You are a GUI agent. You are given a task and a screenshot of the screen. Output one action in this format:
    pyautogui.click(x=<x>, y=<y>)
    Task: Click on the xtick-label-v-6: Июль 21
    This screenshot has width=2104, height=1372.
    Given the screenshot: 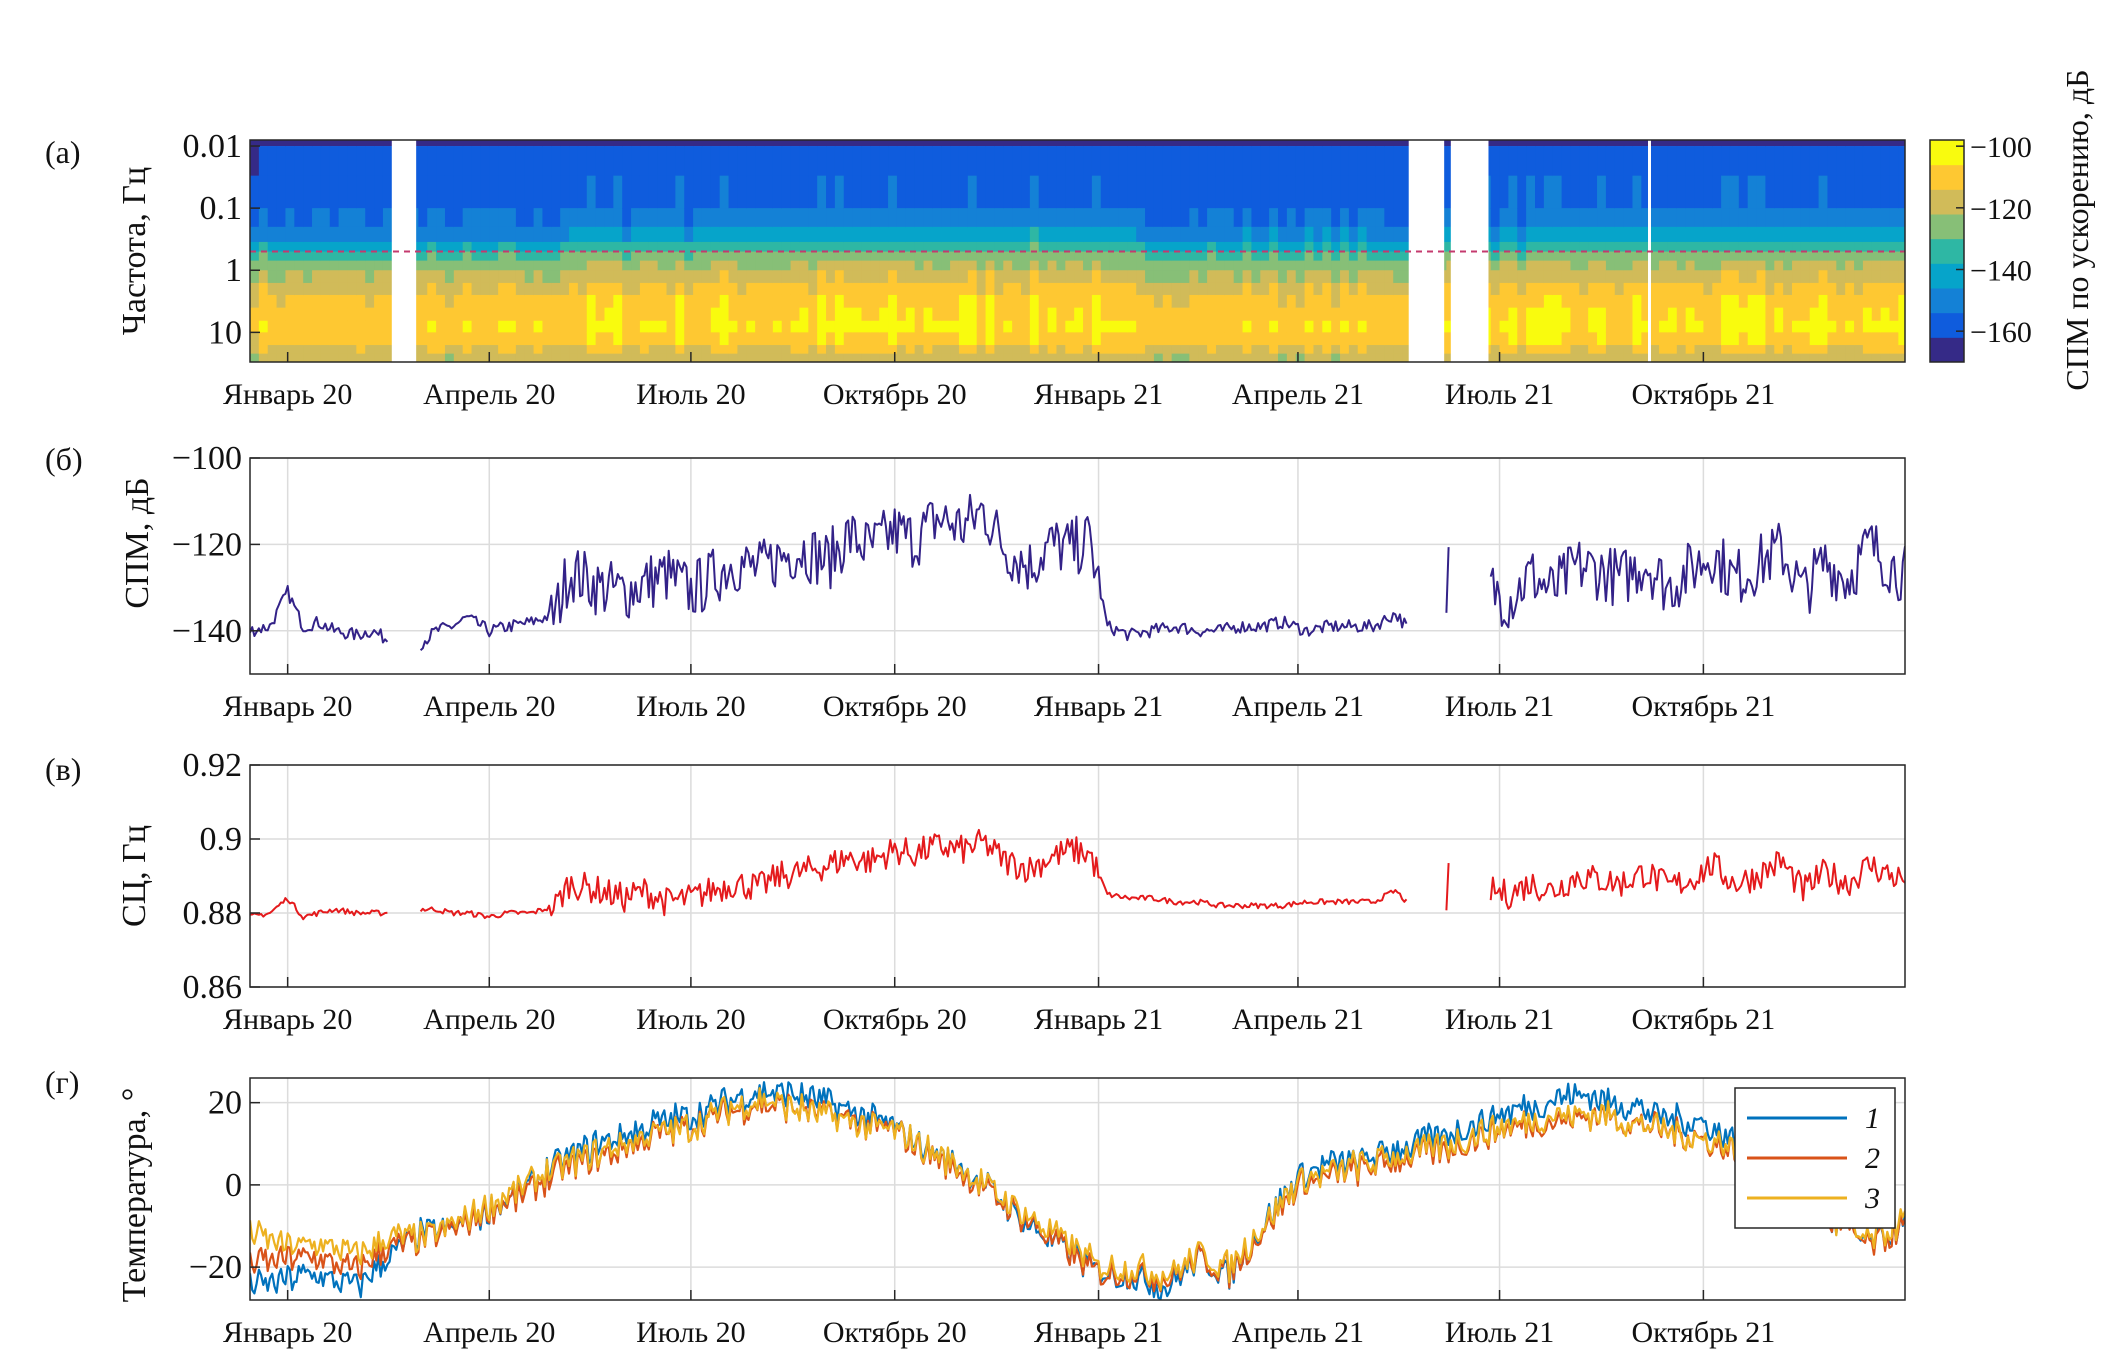 What is the action you would take?
    pyautogui.click(x=1499, y=1019)
    